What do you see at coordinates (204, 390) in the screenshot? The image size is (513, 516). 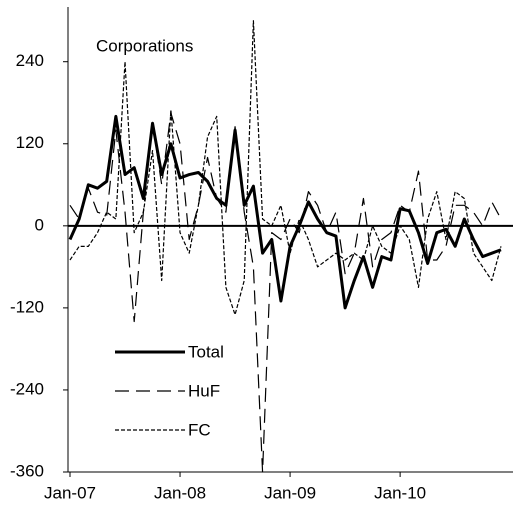 I see `legend-label: HuF` at bounding box center [204, 390].